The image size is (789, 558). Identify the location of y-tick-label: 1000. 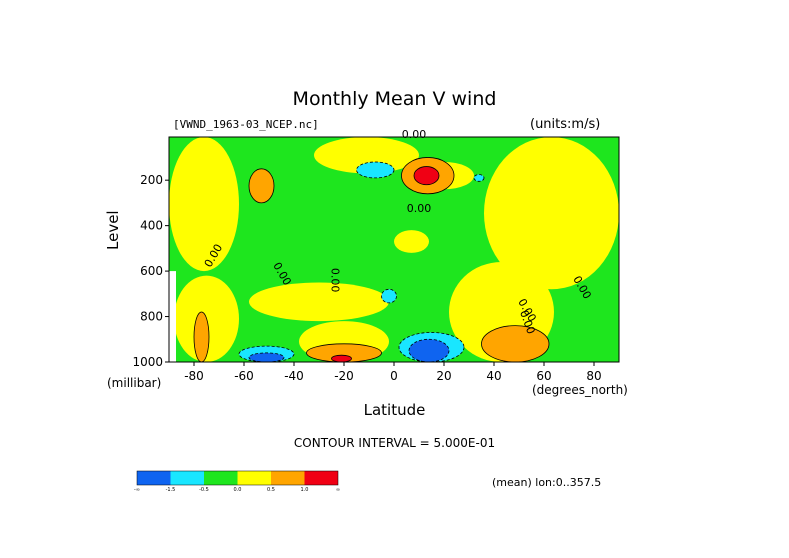
(147, 362).